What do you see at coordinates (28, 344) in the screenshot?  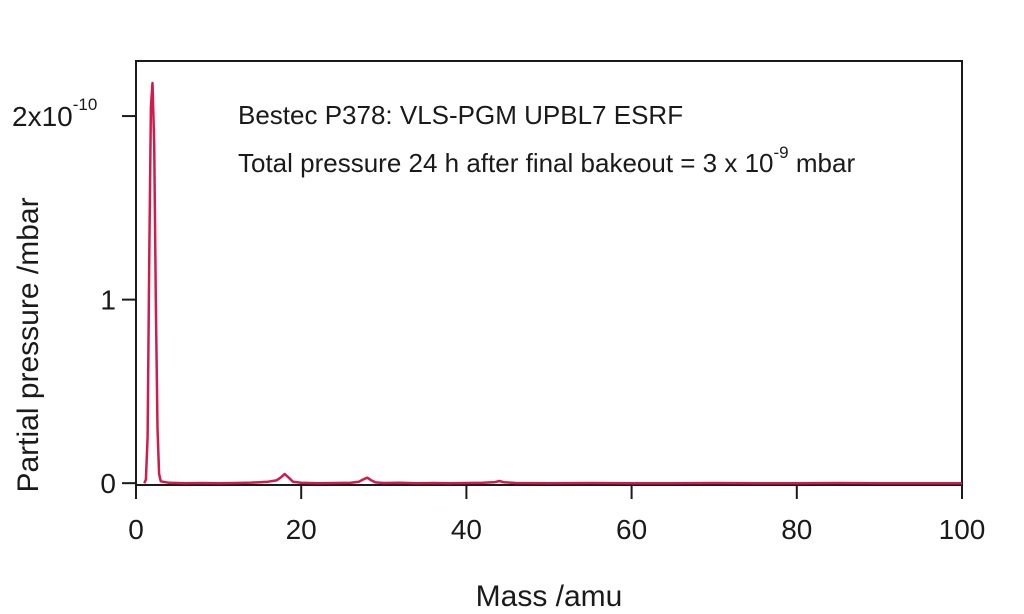 I see `y-axis-title: Partial pressure /mbar` at bounding box center [28, 344].